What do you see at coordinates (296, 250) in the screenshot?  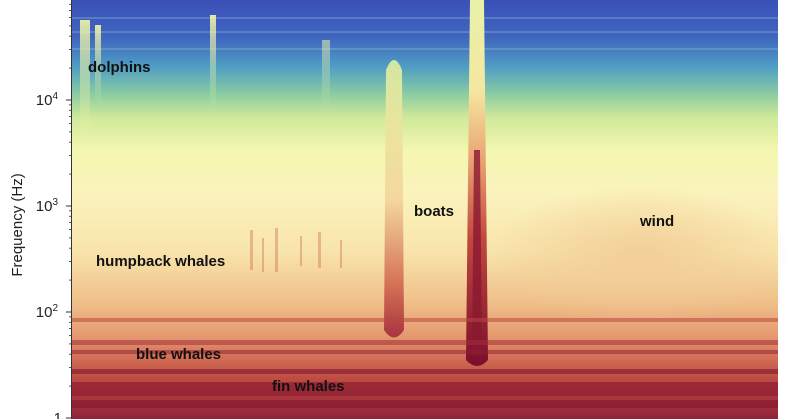 I see `humpback-texture` at bounding box center [296, 250].